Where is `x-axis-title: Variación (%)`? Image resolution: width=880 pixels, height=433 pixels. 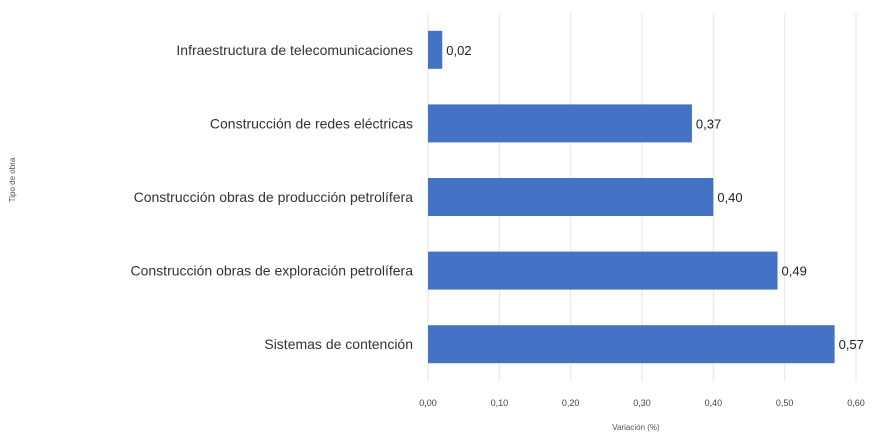 x-axis-title: Variación (%) is located at coordinates (636, 427).